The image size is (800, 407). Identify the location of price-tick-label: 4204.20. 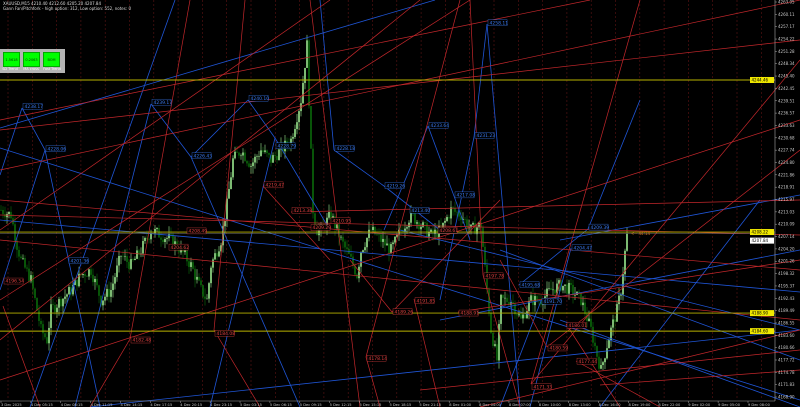
(786, 248).